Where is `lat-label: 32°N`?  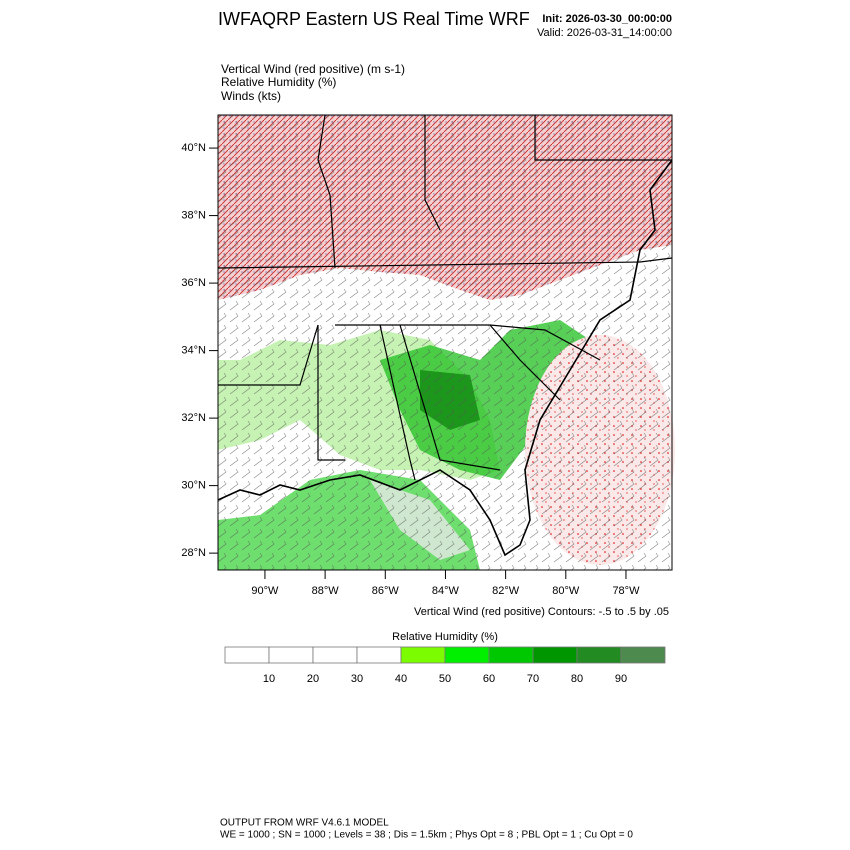 lat-label: 32°N is located at coordinates (193, 418).